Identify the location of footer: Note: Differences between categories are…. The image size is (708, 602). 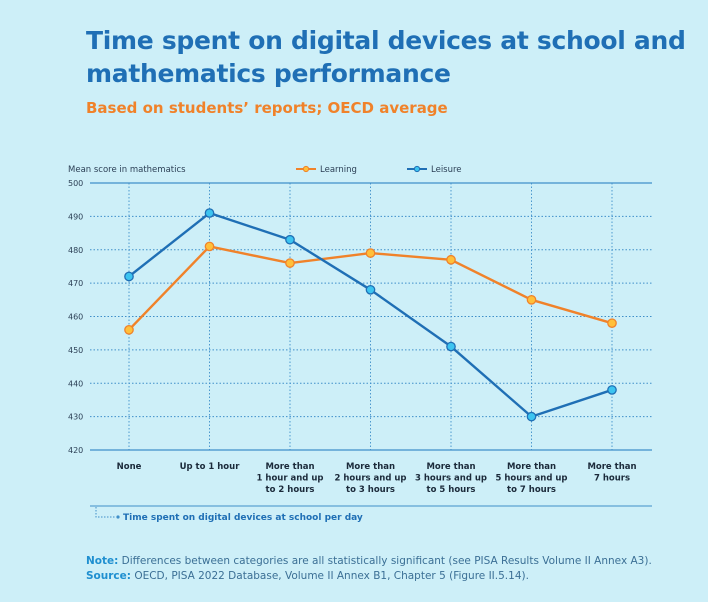
(386, 569).